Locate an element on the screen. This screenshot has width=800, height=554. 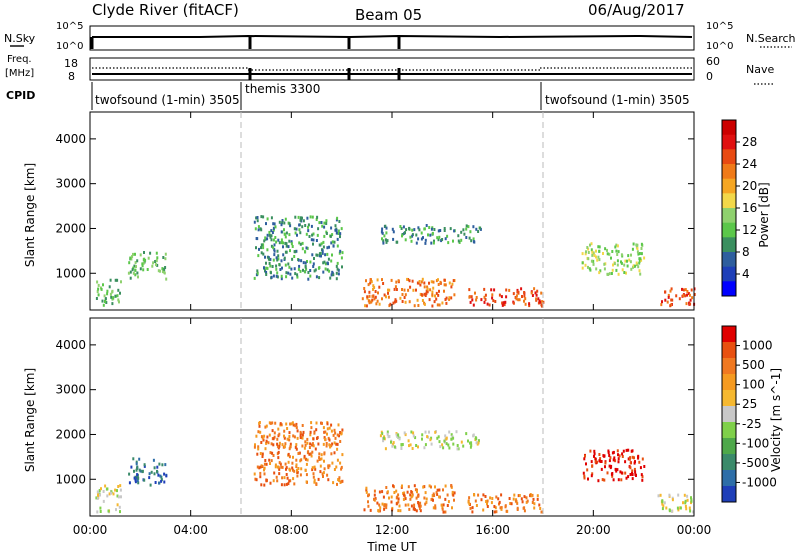
colorbar-tick-label: -500 is located at coordinates (755, 463).